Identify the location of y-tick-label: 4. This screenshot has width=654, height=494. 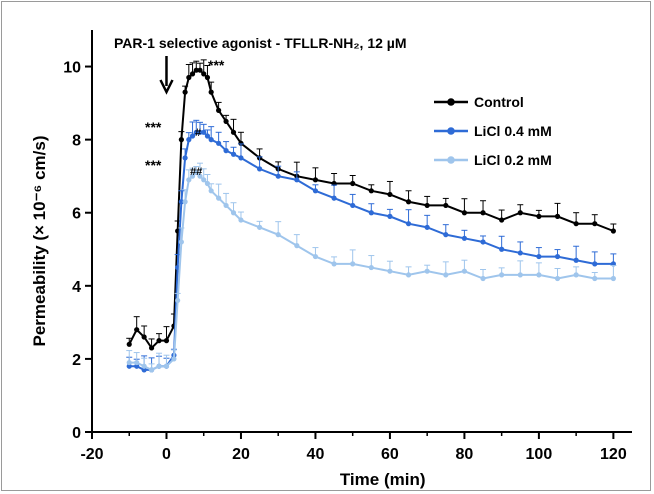
(76, 287).